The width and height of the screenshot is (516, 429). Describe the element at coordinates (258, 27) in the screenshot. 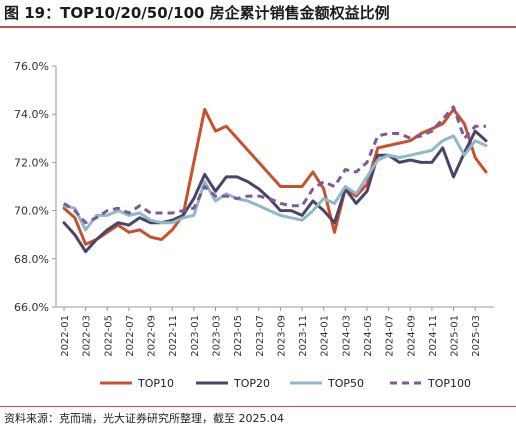

I see `title-divider` at that location.